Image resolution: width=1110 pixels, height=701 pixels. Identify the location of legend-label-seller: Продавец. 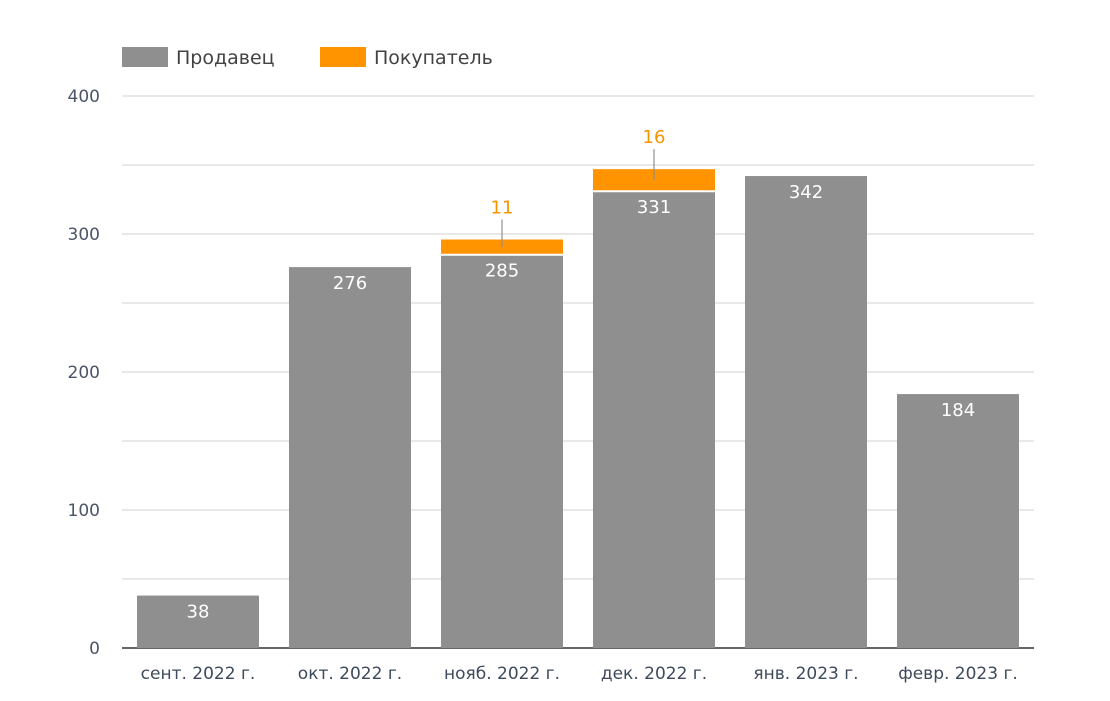
(225, 58).